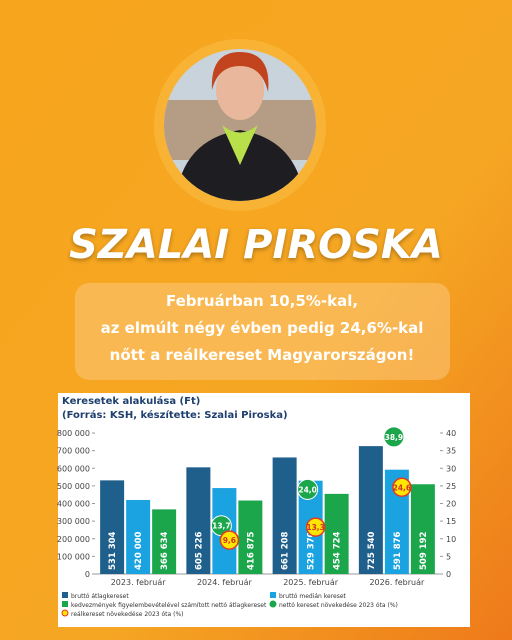  Describe the element at coordinates (240, 125) in the screenshot. I see `photo` at that location.